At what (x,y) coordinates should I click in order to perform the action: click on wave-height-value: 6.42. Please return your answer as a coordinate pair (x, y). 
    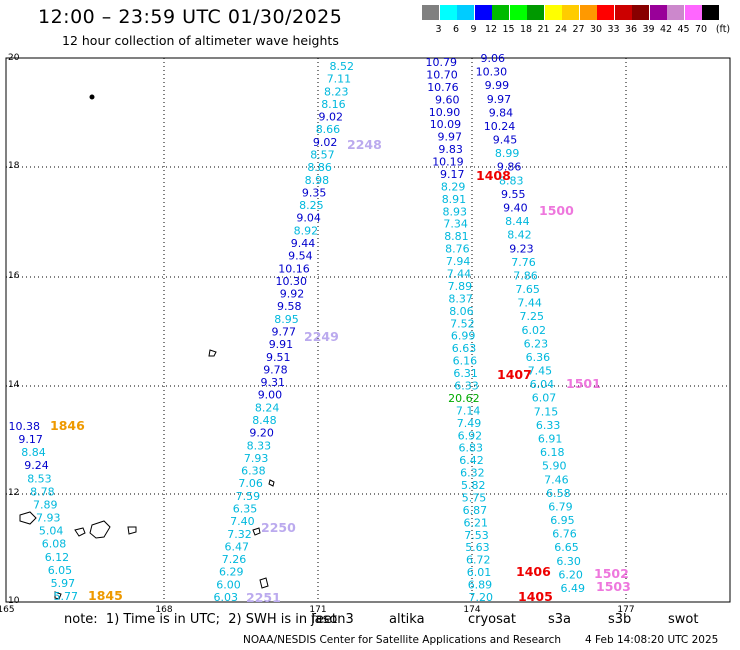
    Looking at the image, I should click on (471, 460).